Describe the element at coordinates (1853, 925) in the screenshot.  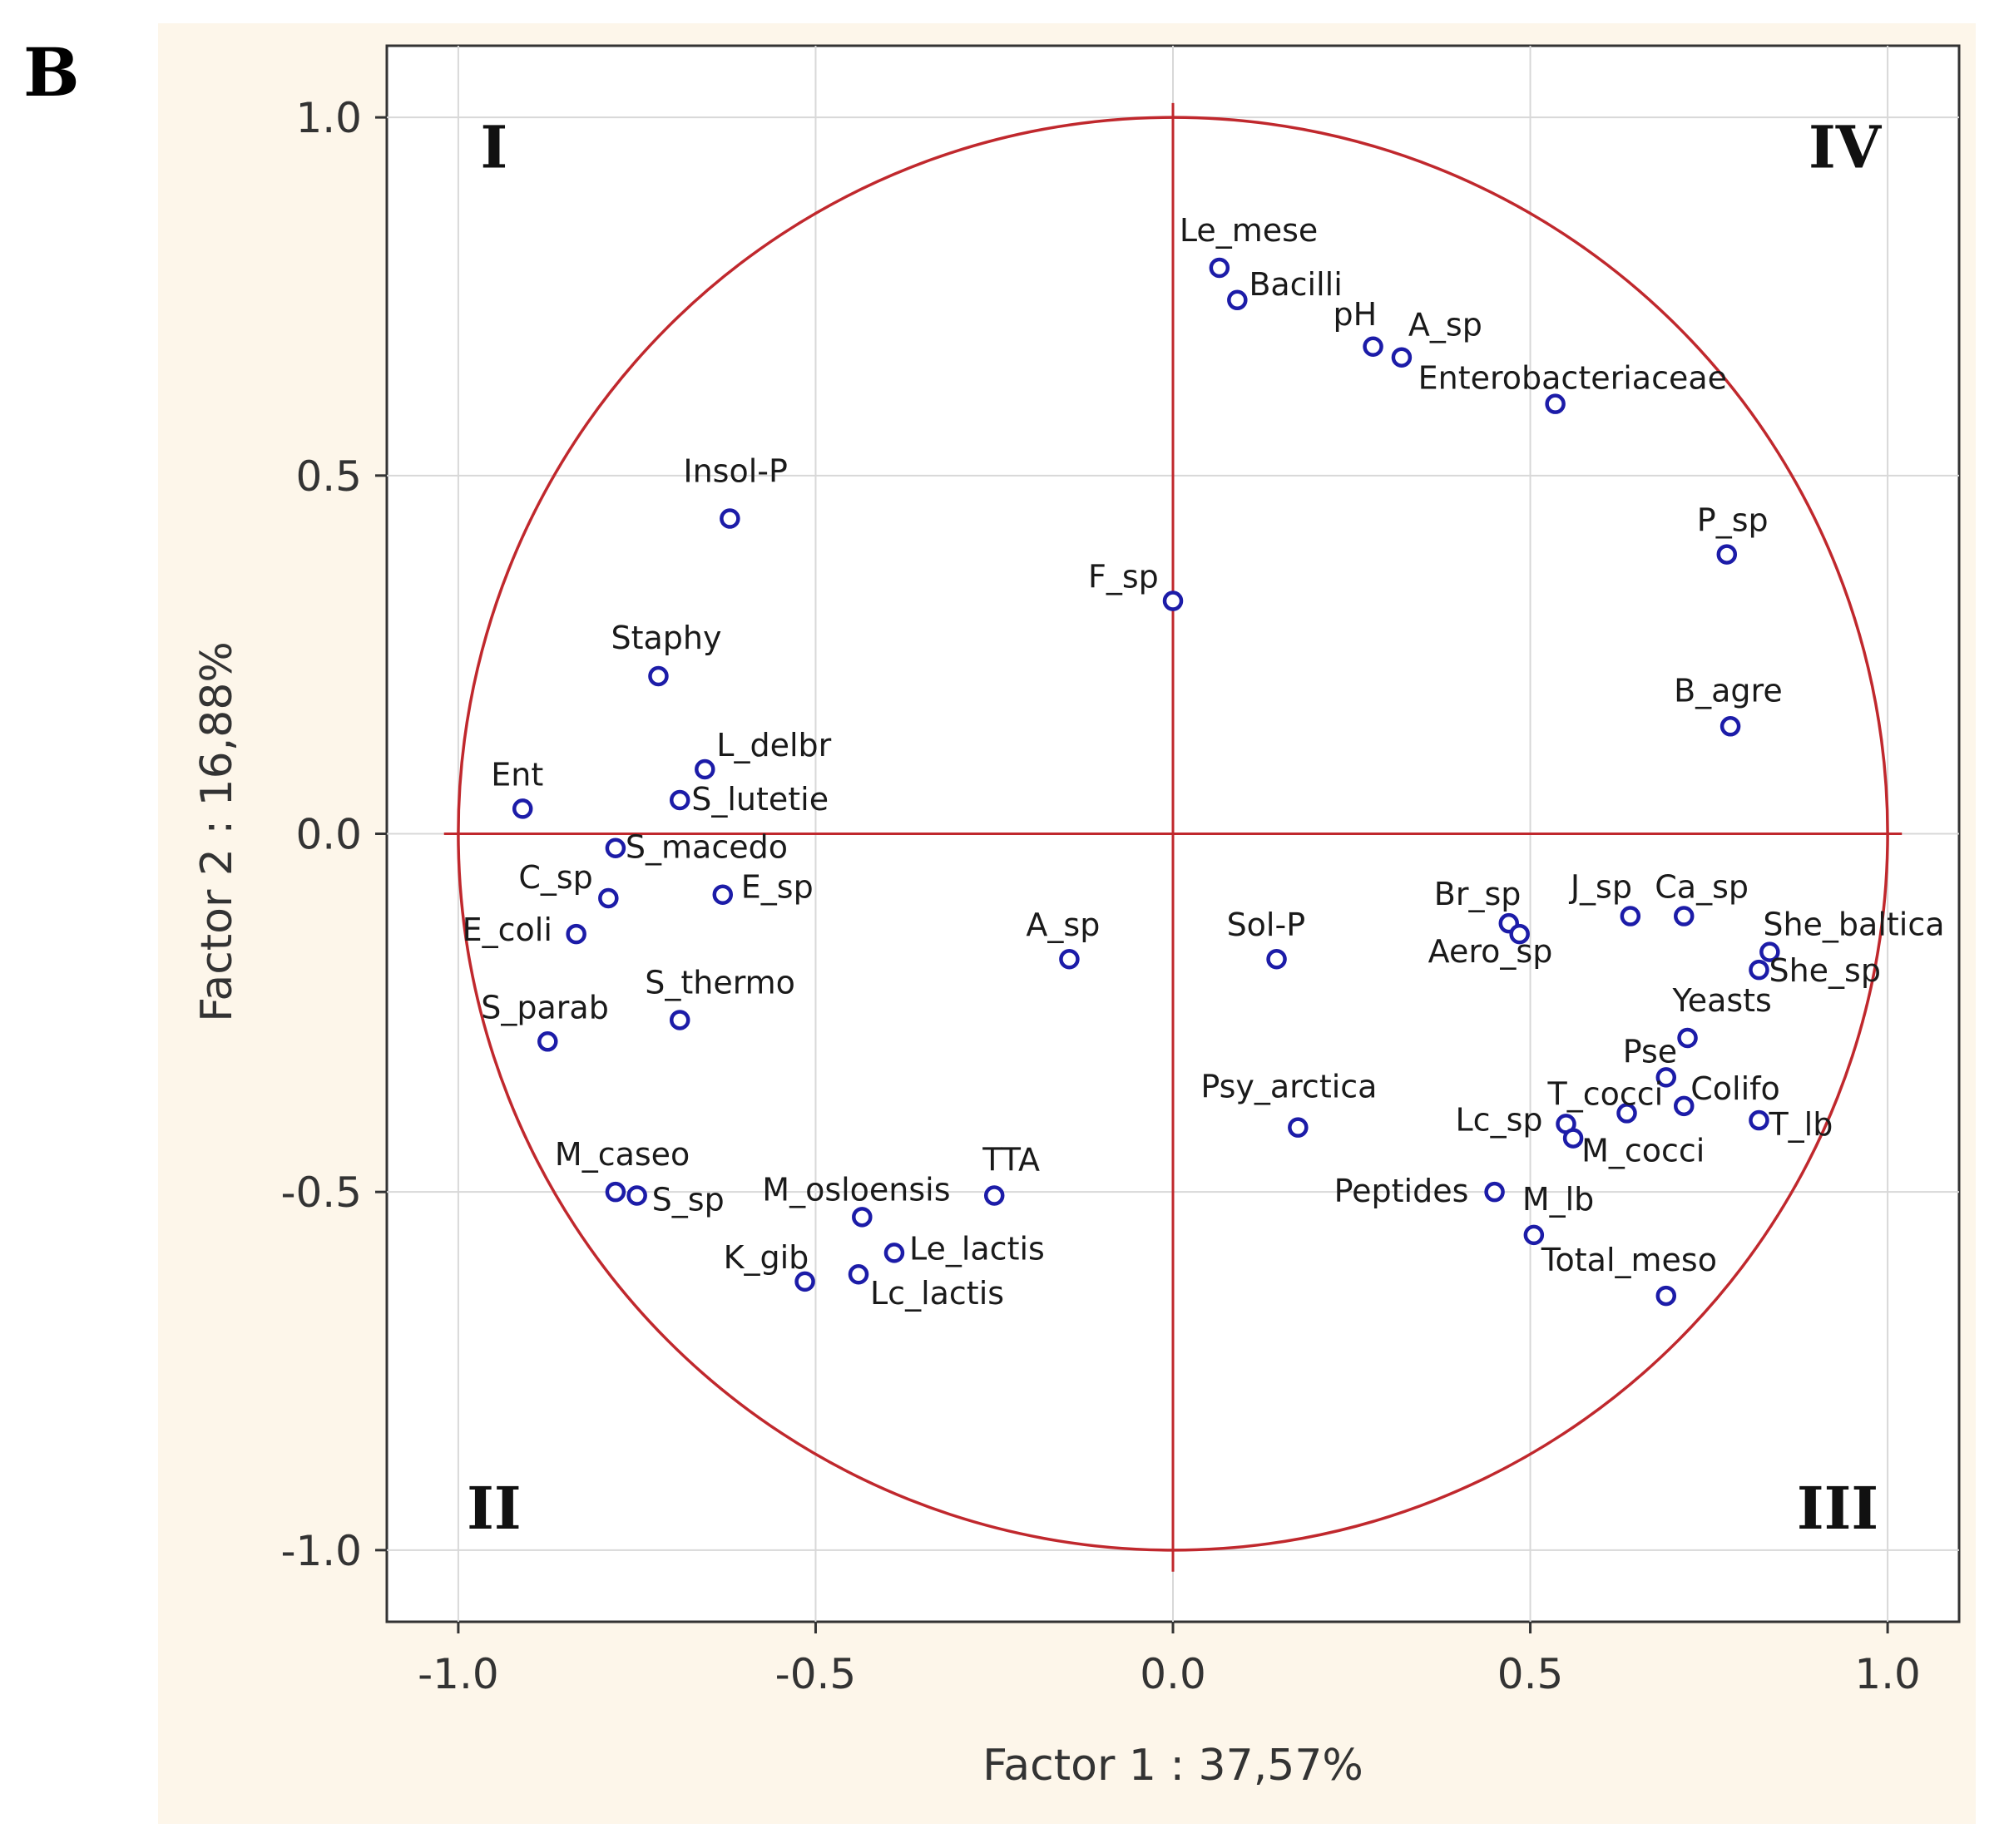
I see `point-label: She_baltica` at that location.